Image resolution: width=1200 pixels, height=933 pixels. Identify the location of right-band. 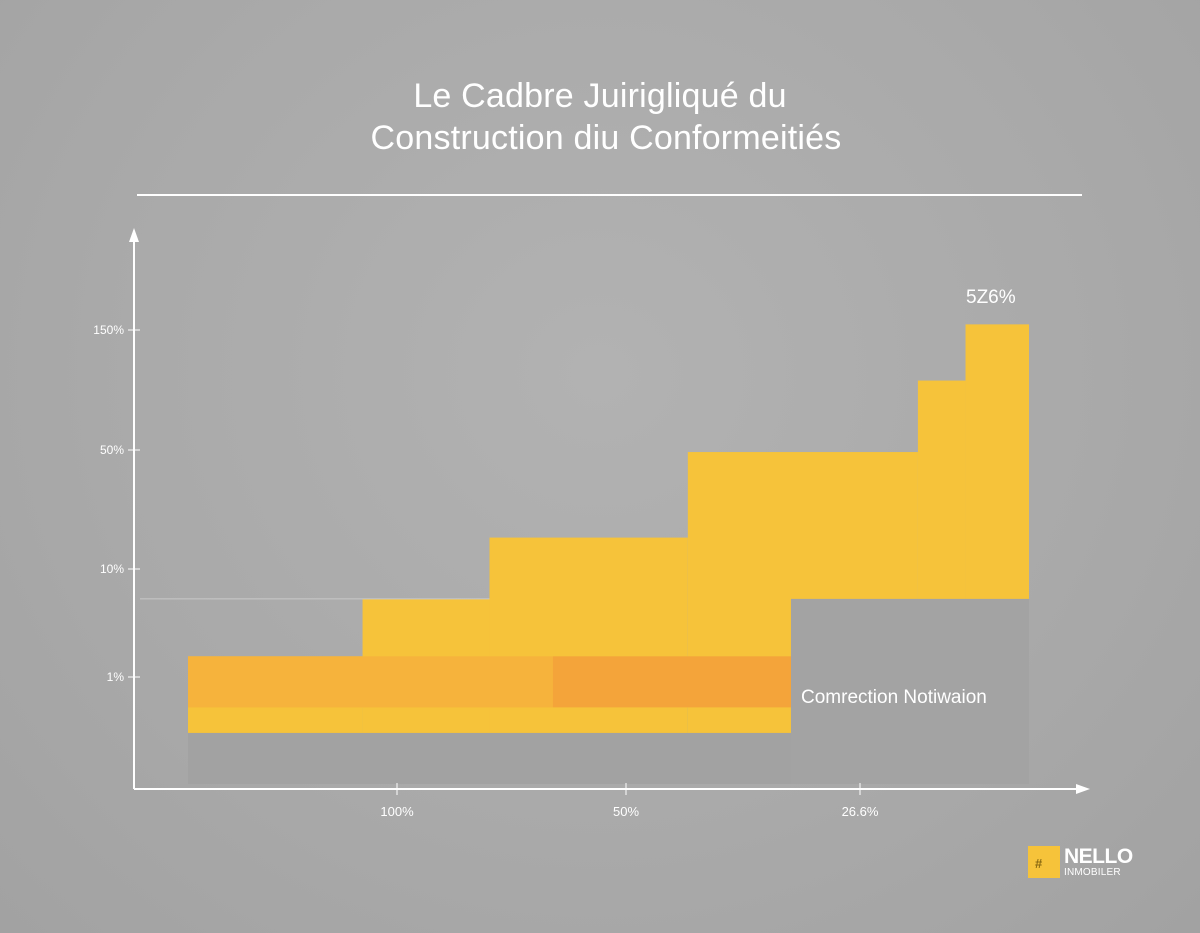
(909, 691).